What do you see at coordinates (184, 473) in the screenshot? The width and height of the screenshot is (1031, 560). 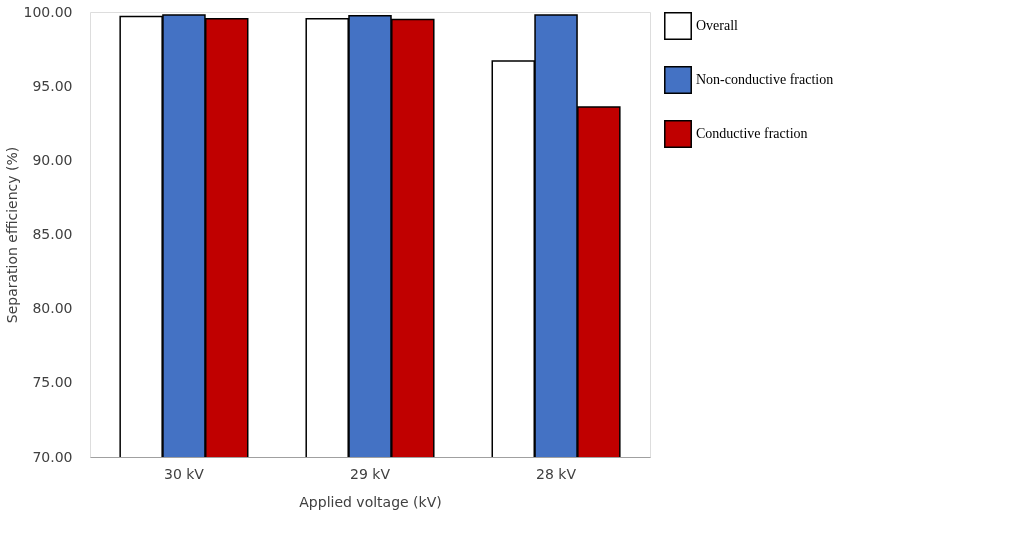 I see `x-tick-label: 30 kV` at bounding box center [184, 473].